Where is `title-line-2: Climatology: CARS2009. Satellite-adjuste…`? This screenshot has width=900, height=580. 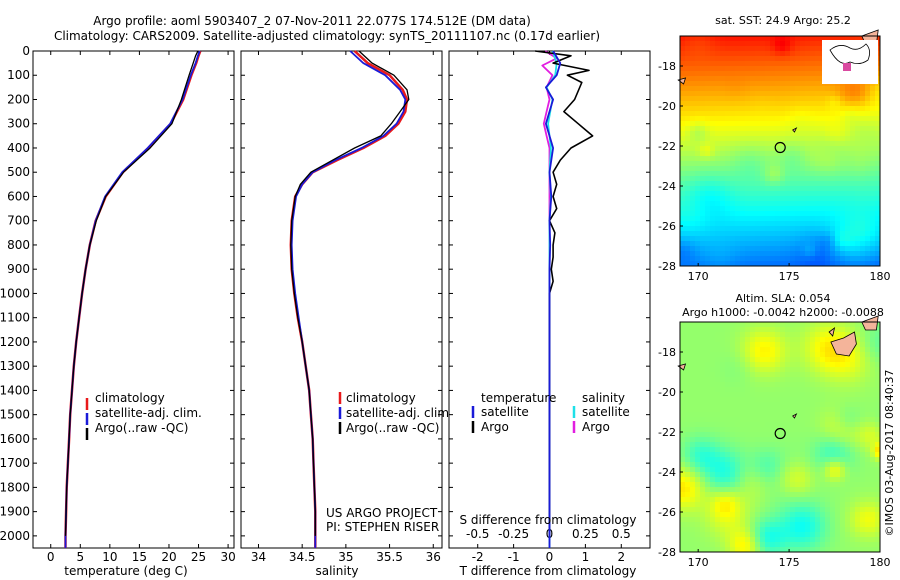
title-line-2: Climatology: CARS2009. Satellite-adjuste… is located at coordinates (327, 36).